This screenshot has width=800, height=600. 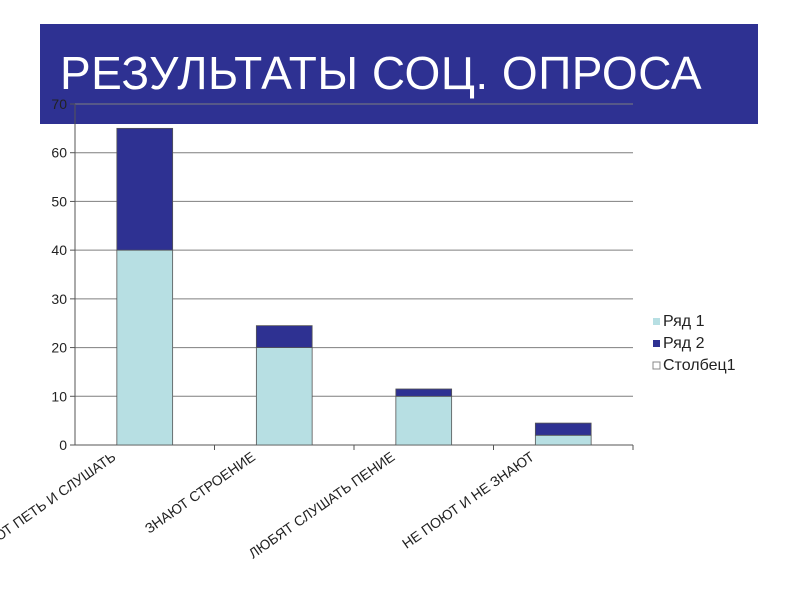 I want to click on legend-label: Столбец1, so click(x=699, y=365).